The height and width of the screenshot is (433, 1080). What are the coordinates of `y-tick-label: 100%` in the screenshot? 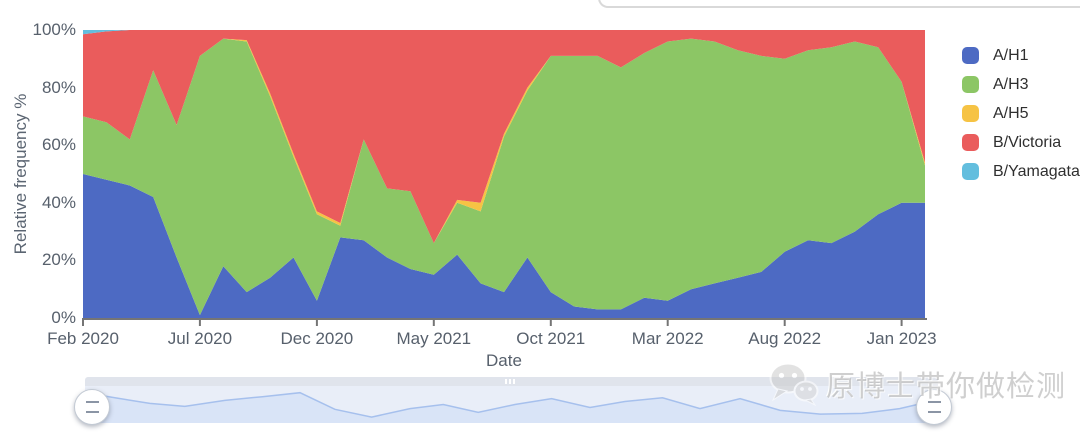 It's located at (54, 29).